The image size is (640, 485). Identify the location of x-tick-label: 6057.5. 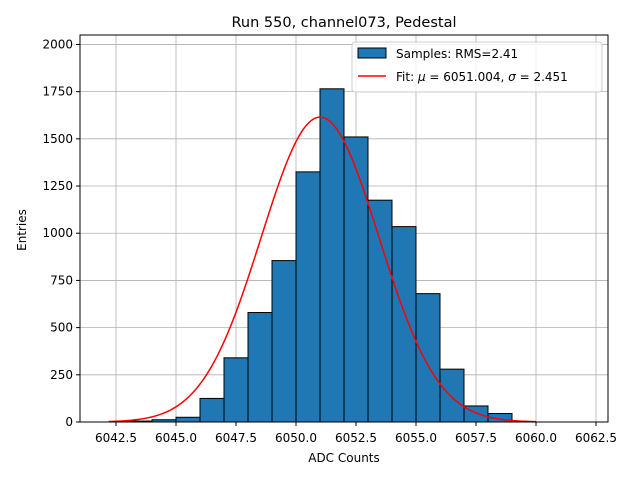
(476, 438).